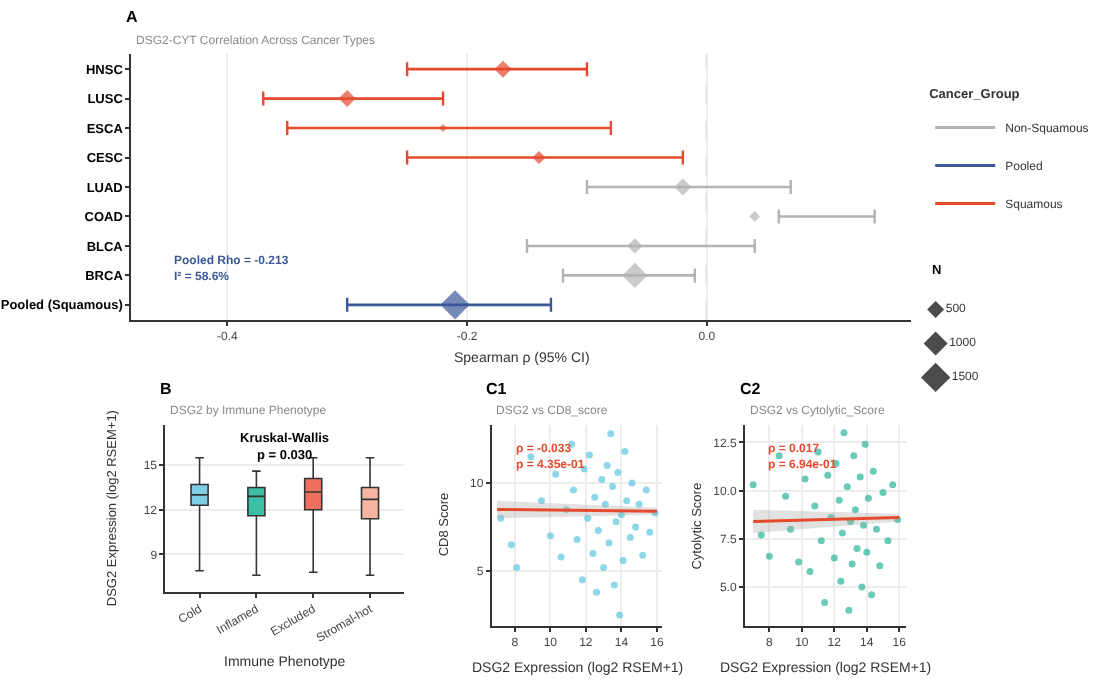  What do you see at coordinates (751, 389) in the screenshot?
I see `chart-title: C2` at bounding box center [751, 389].